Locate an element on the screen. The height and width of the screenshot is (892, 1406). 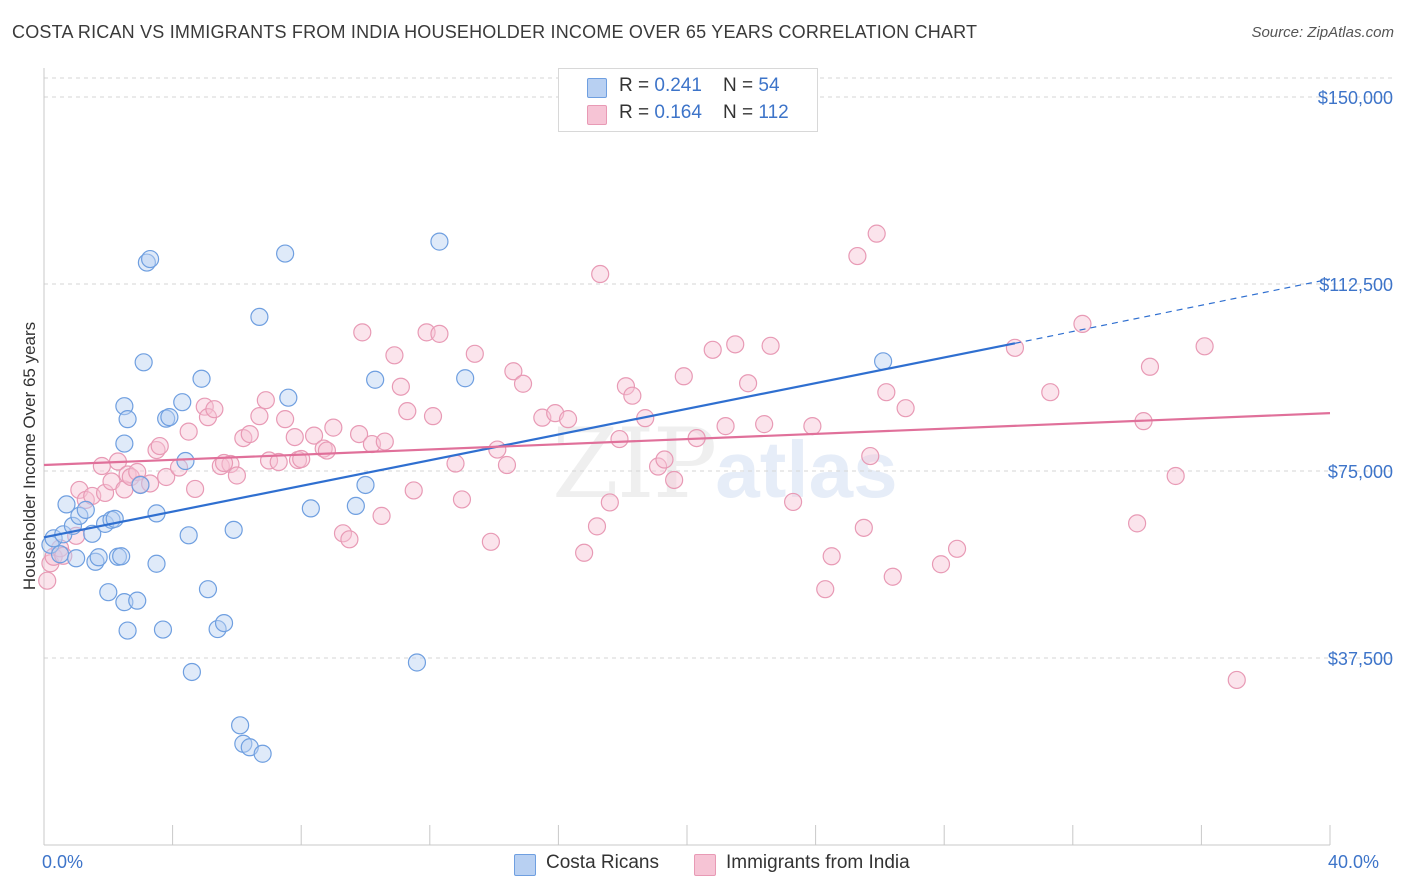
n-label: N = is located at coordinates (741, 85).